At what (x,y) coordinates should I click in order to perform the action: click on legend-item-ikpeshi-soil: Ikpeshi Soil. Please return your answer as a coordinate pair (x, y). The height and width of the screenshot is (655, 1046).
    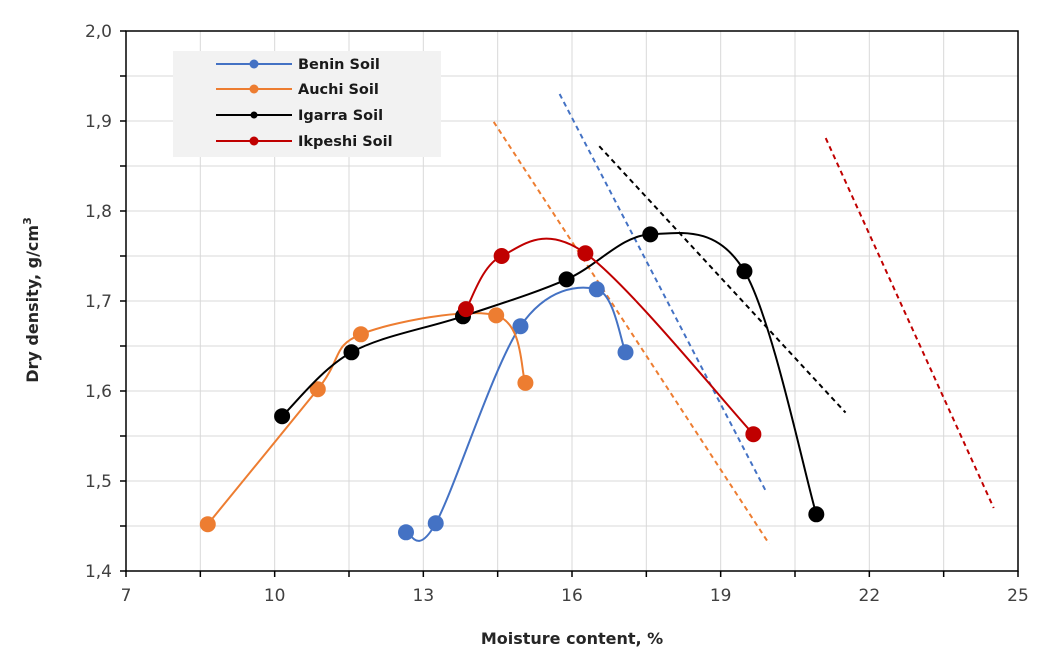
    Looking at the image, I should click on (304, 142).